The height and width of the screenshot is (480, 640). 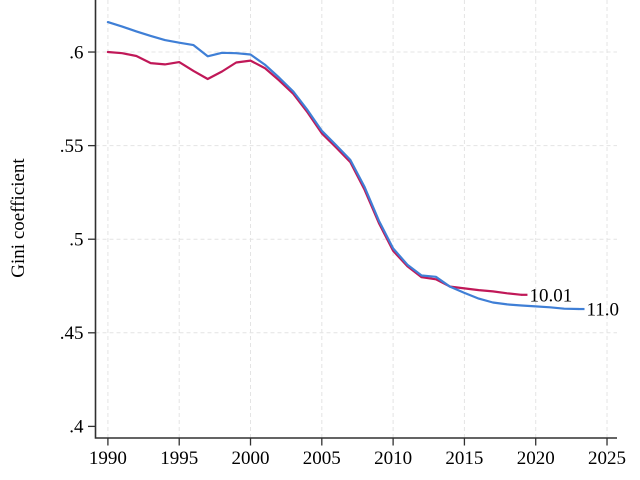 What do you see at coordinates (536, 458) in the screenshot?
I see `x-tick-label: 2020` at bounding box center [536, 458].